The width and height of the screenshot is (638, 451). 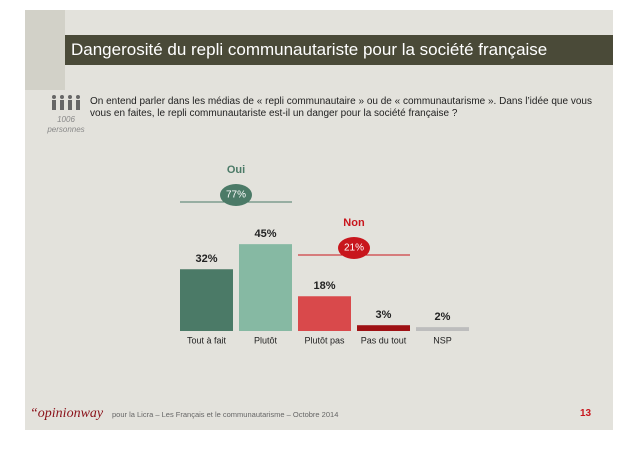 I want to click on people-icon, so click(x=66, y=102).